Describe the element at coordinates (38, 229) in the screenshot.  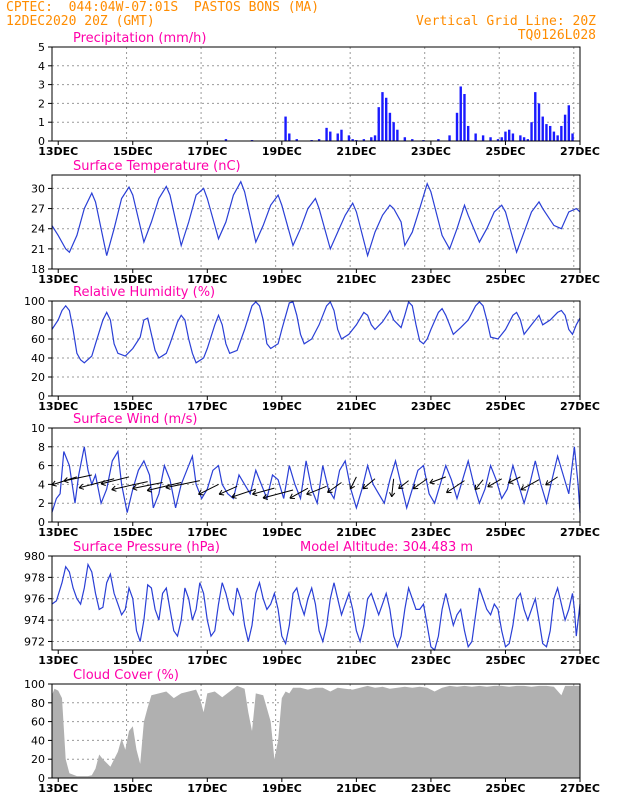
I see `y-tick-label: 24` at that location.